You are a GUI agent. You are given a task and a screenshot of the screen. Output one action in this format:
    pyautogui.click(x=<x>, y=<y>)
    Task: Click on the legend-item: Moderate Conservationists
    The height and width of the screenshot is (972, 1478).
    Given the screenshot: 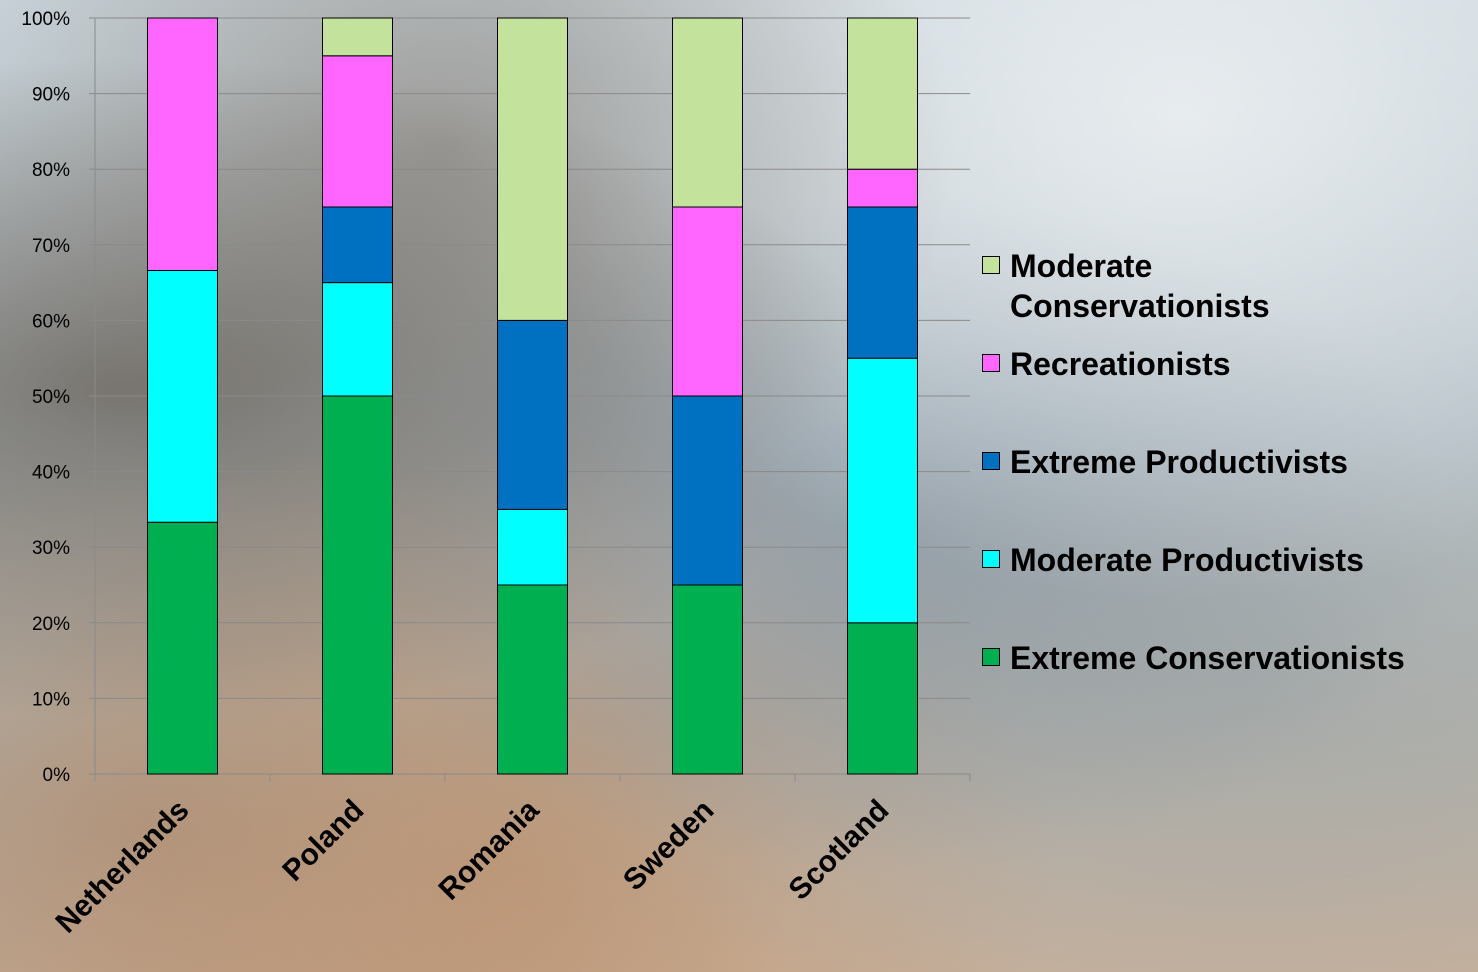 What is the action you would take?
    pyautogui.click(x=1156, y=286)
    